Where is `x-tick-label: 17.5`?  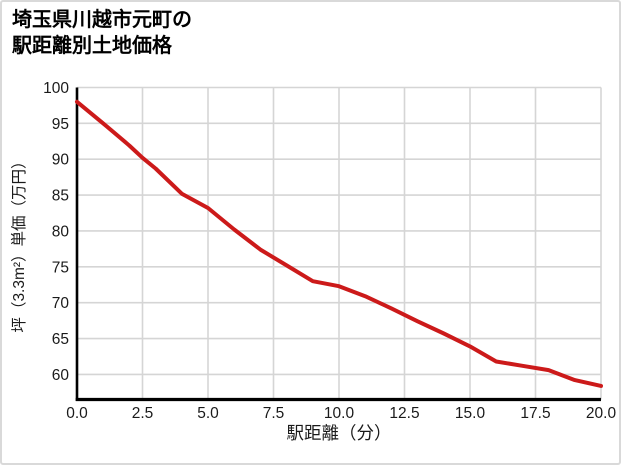
x-tick-label: 17.5 is located at coordinates (535, 413).